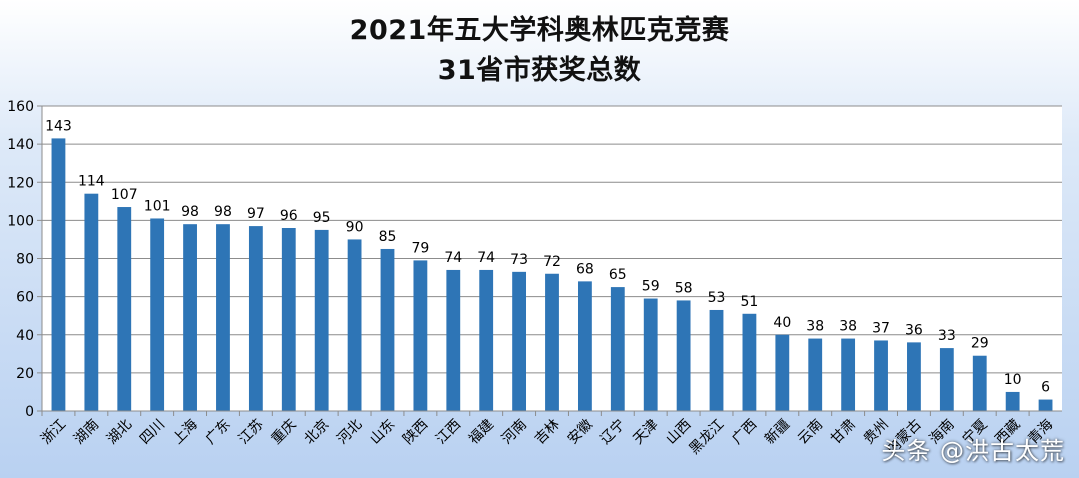 The image size is (1079, 478). What do you see at coordinates (354, 325) in the screenshot?
I see `bar-河北` at bounding box center [354, 325].